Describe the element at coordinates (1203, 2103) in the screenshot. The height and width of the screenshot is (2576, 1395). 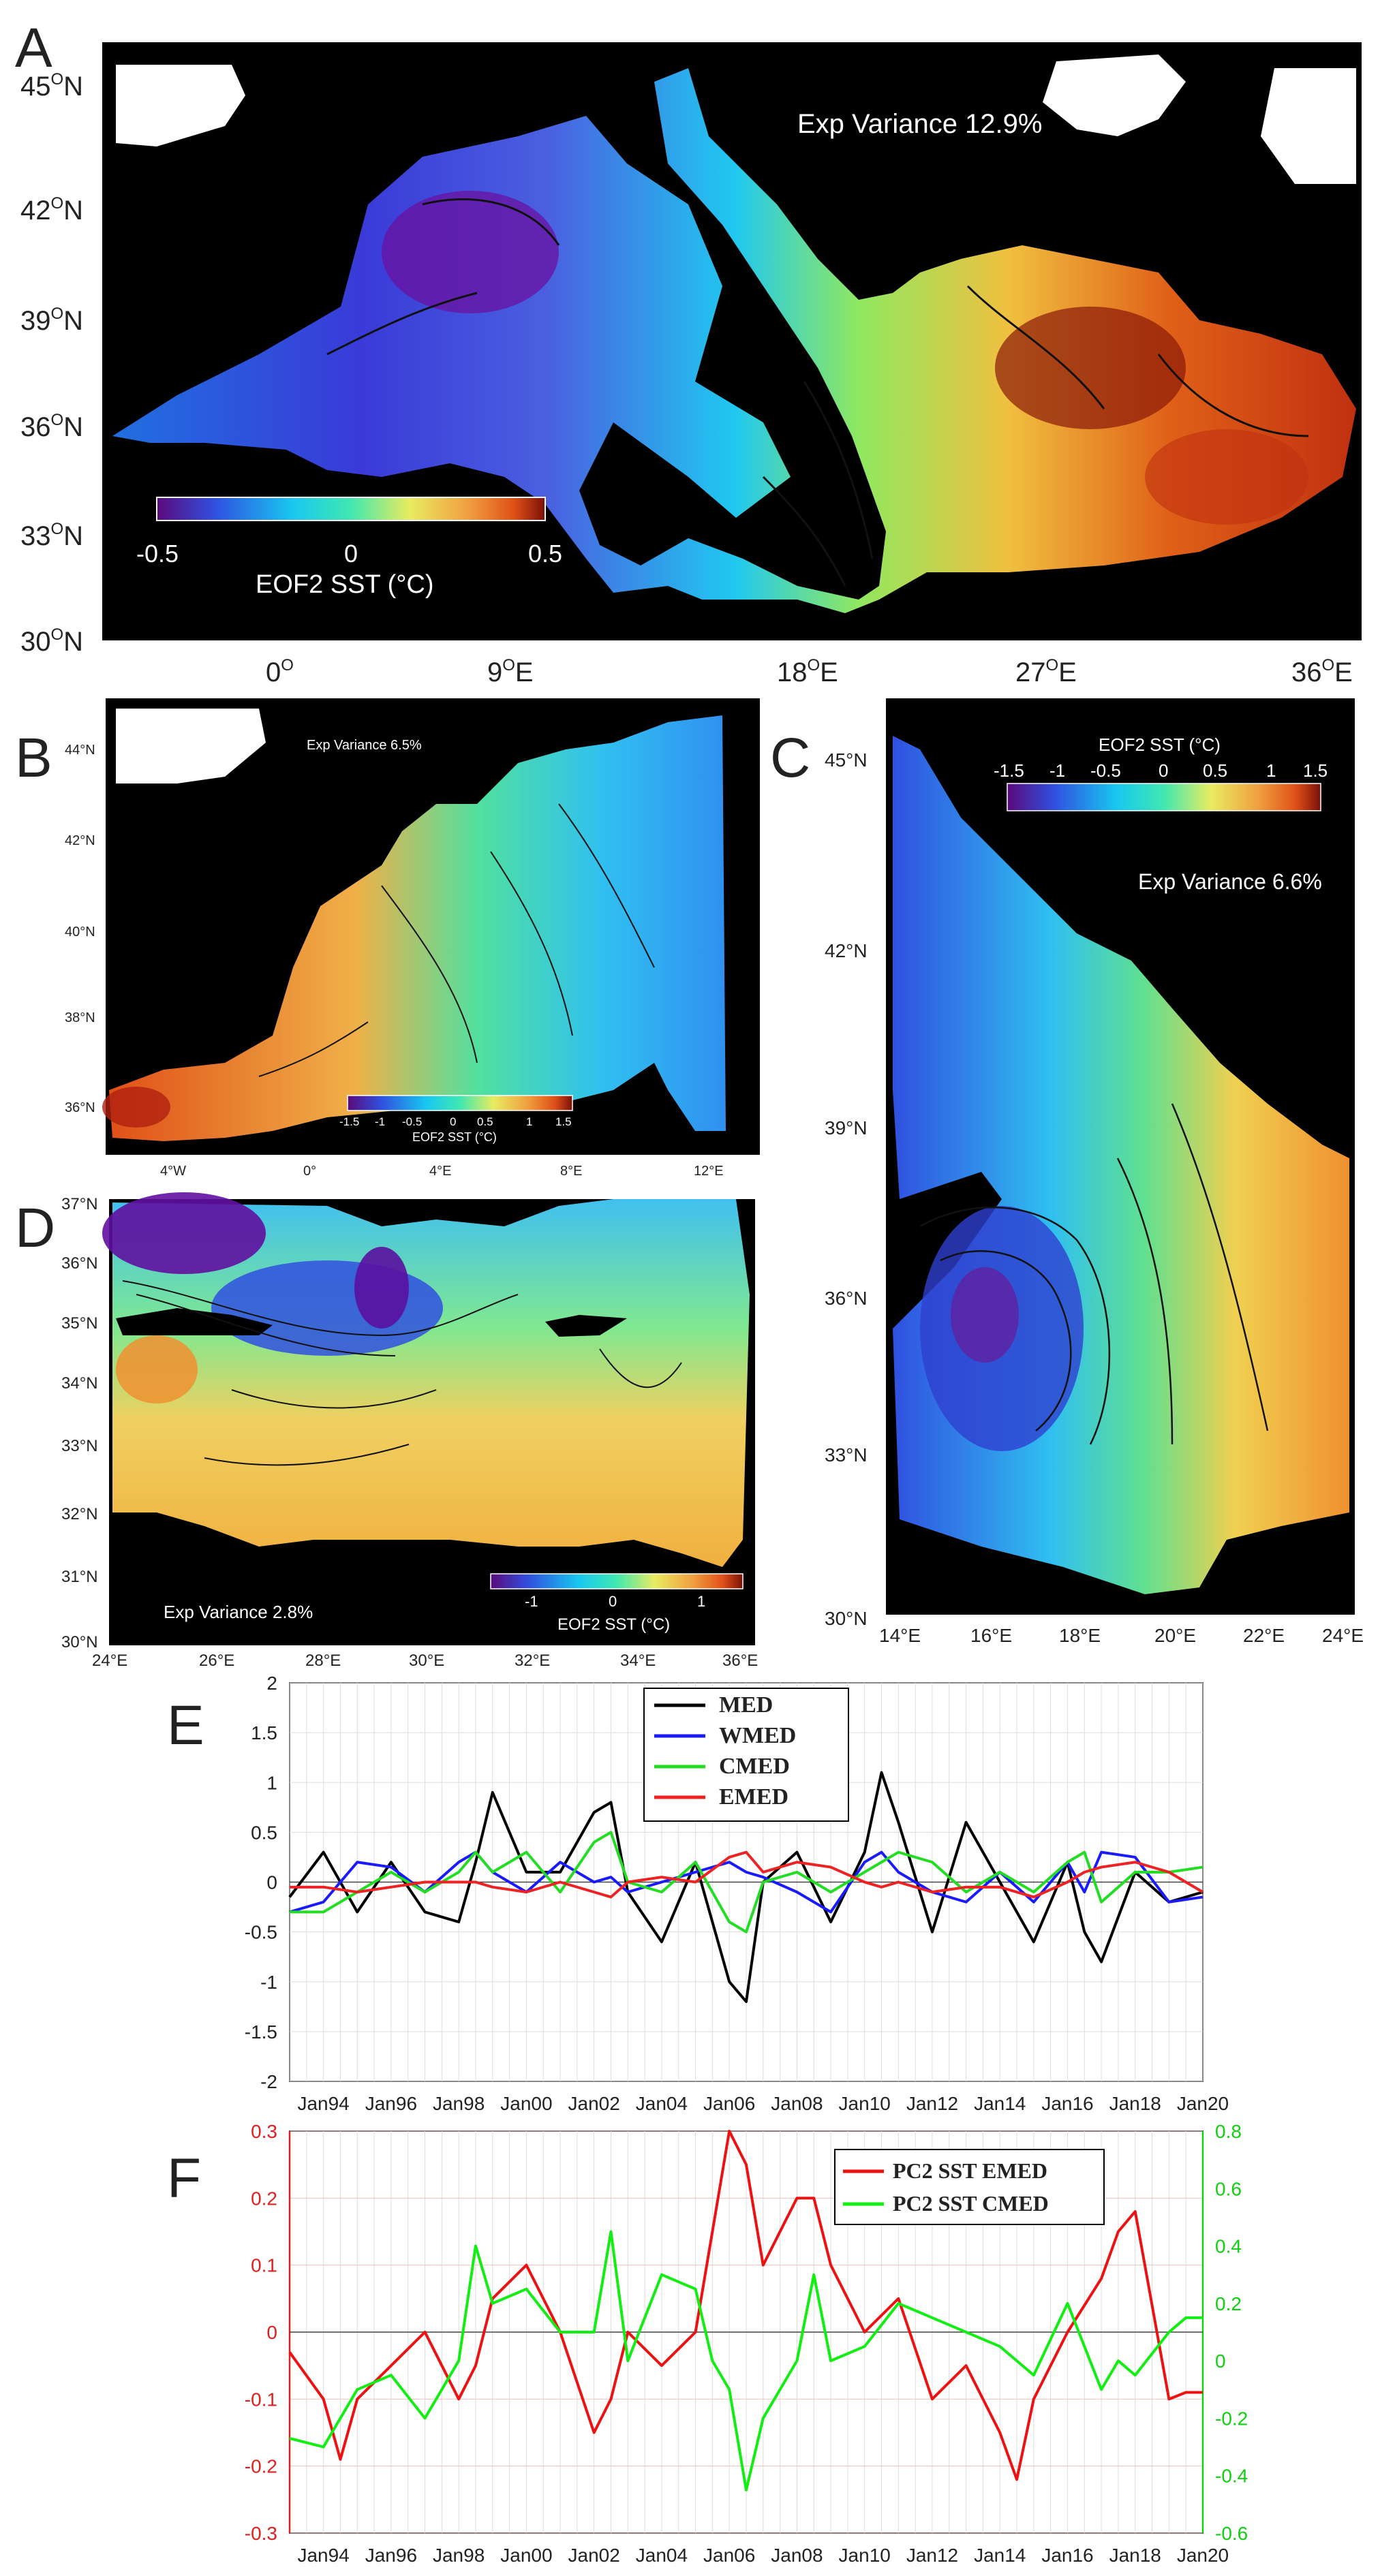
I see `chart-e-xtick-label: Jan20` at that location.